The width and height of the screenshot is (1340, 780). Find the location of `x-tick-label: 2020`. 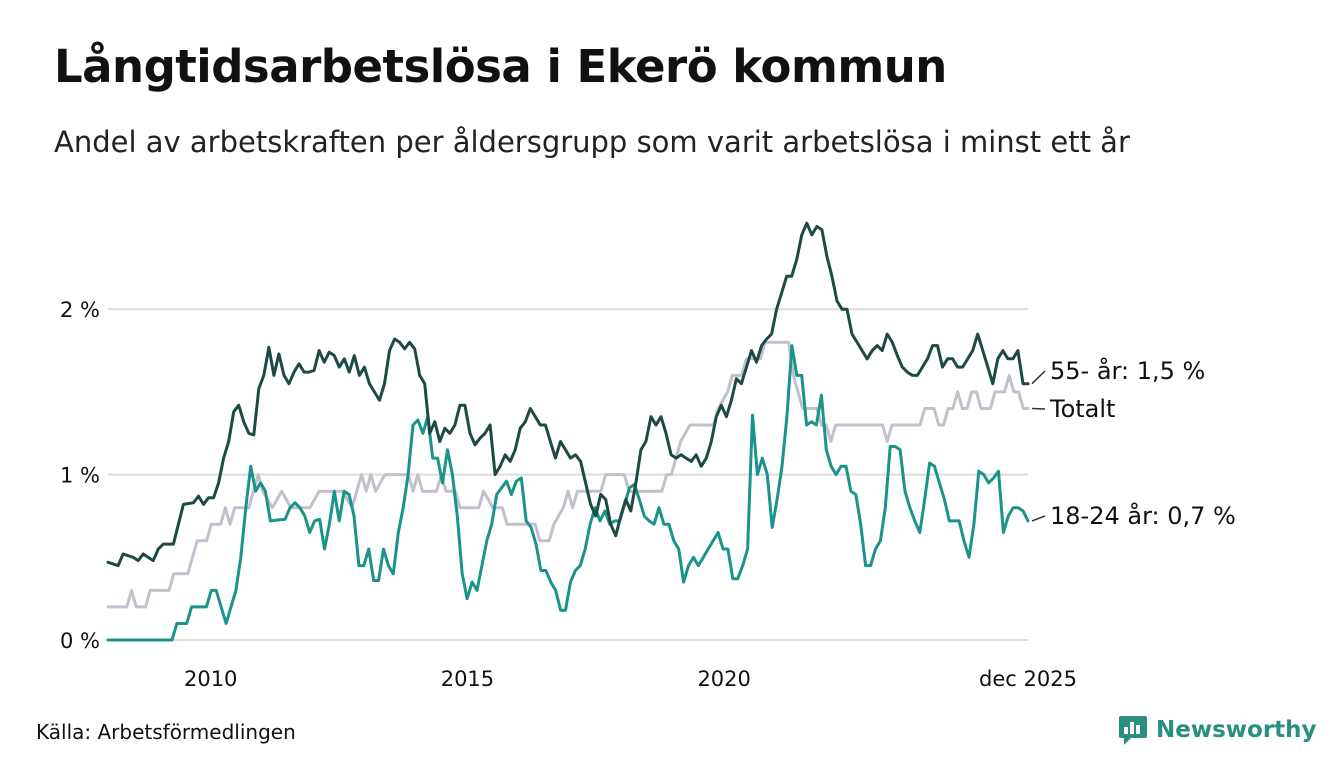

x-tick-label: 2020 is located at coordinates (723, 679).